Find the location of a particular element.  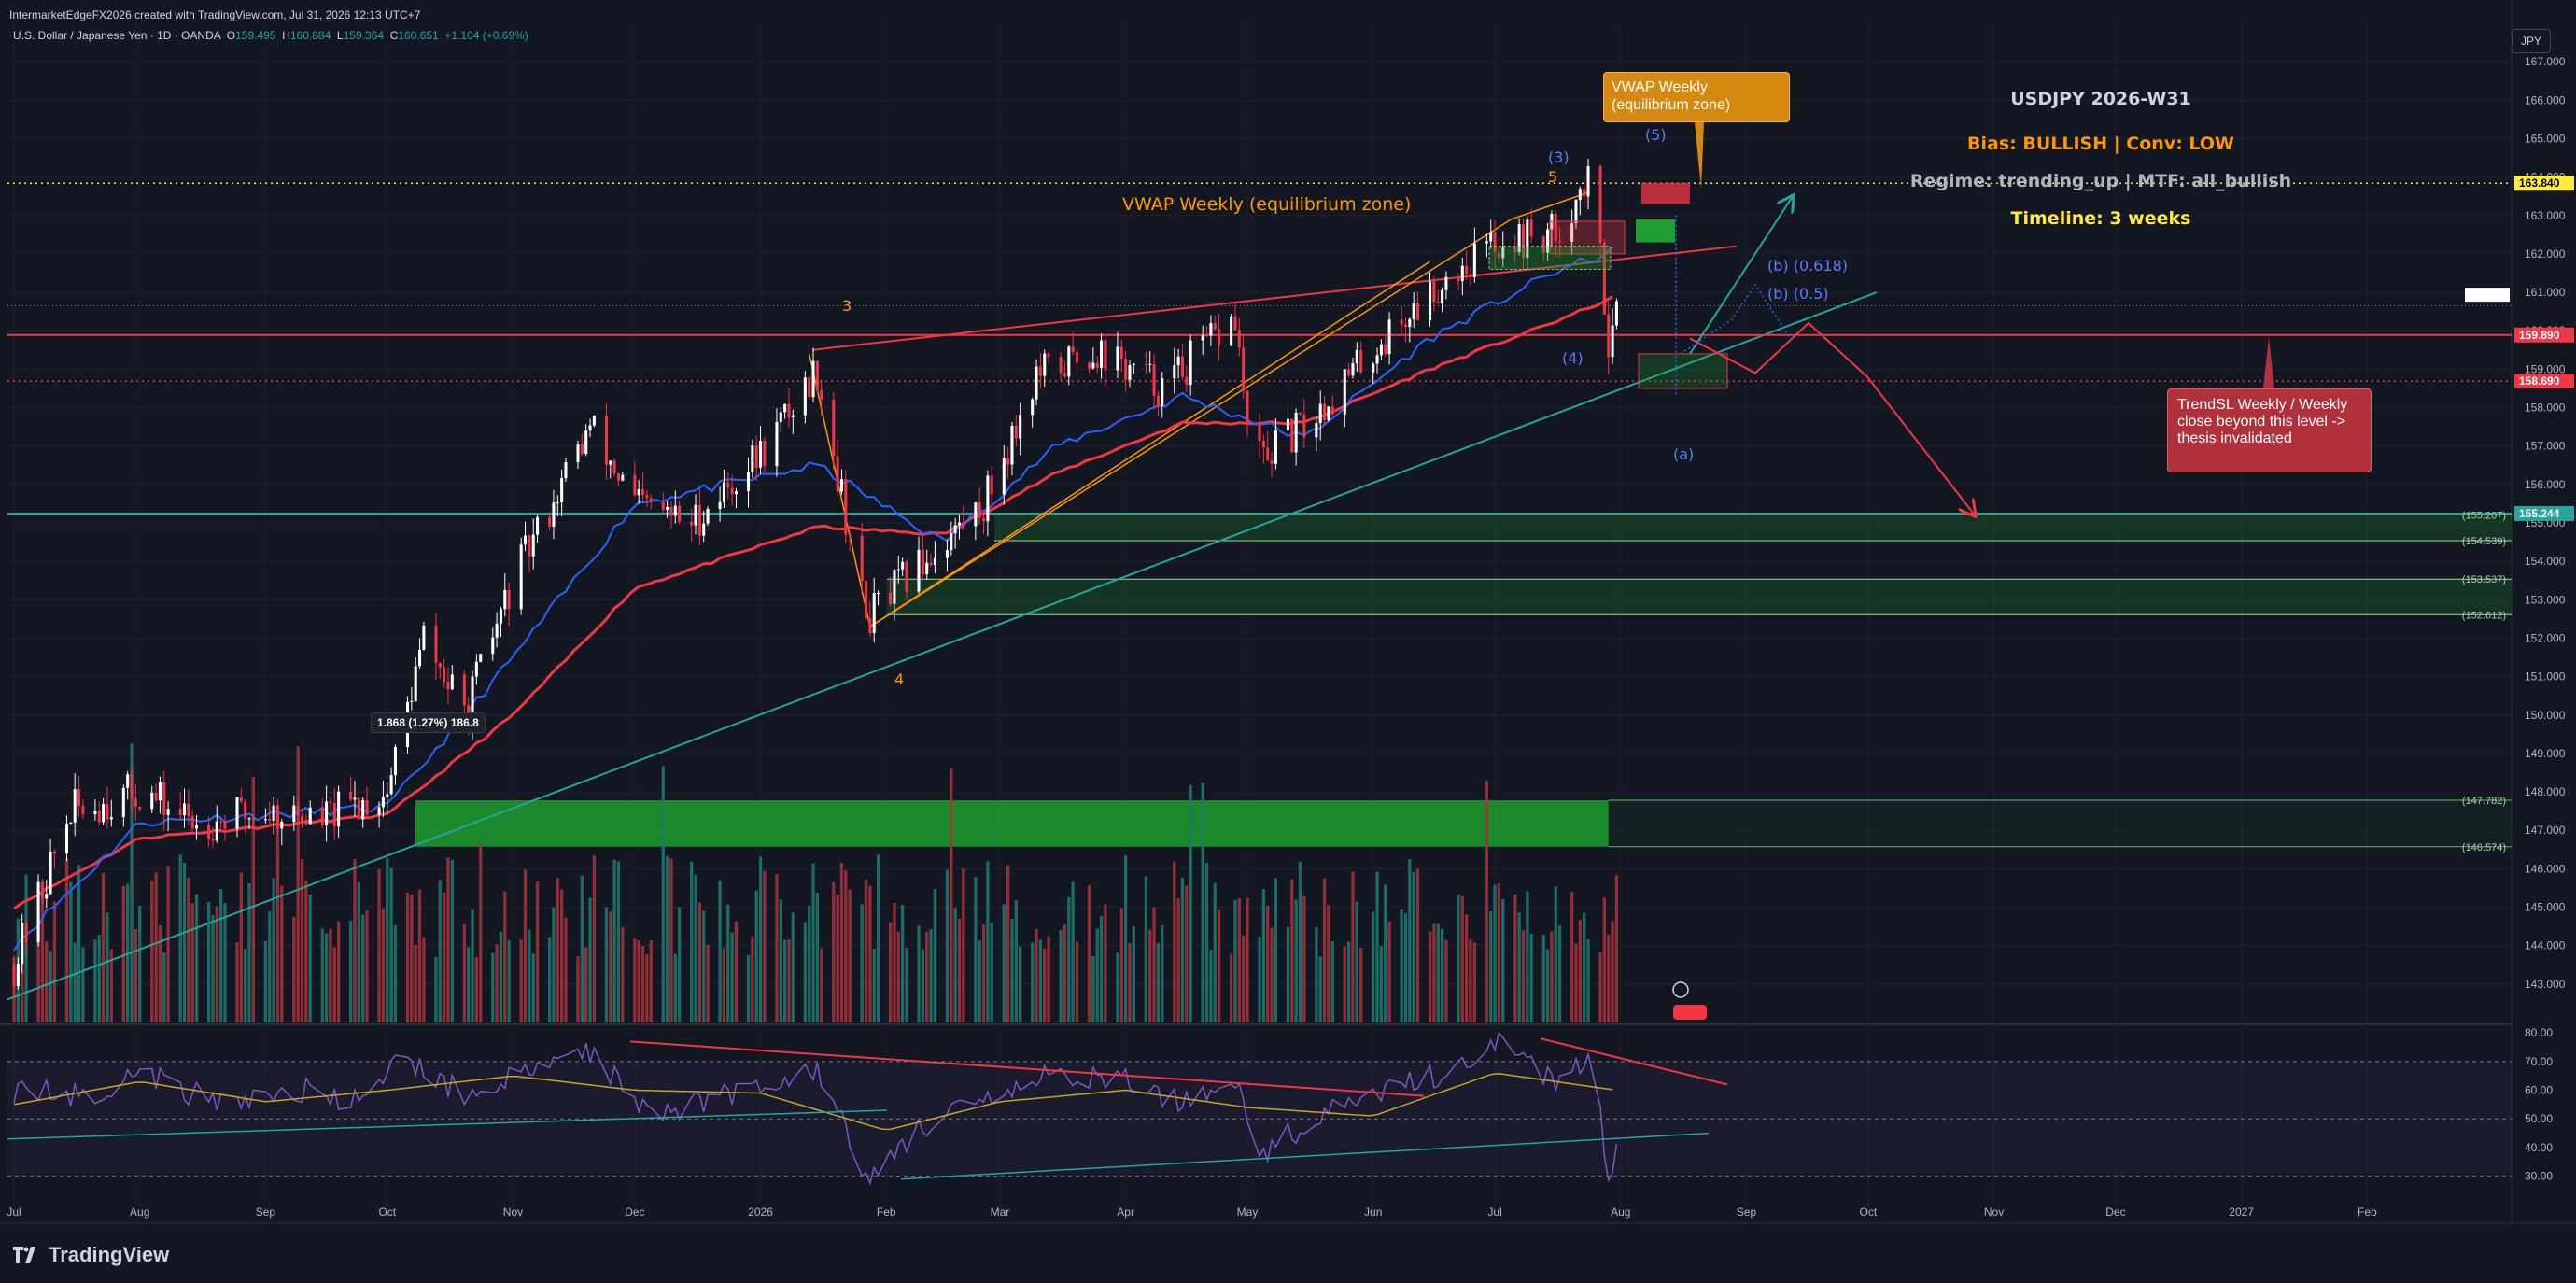

rsi-ma-line is located at coordinates (813, 1102).